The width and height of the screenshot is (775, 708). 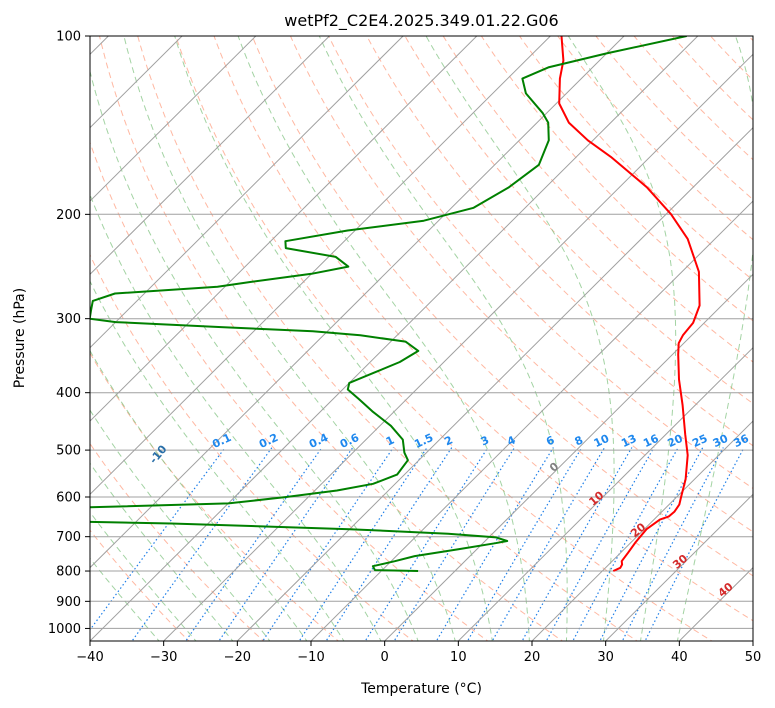 What do you see at coordinates (676, 441) in the screenshot?
I see `mixing-ratio-label: 20` at bounding box center [676, 441].